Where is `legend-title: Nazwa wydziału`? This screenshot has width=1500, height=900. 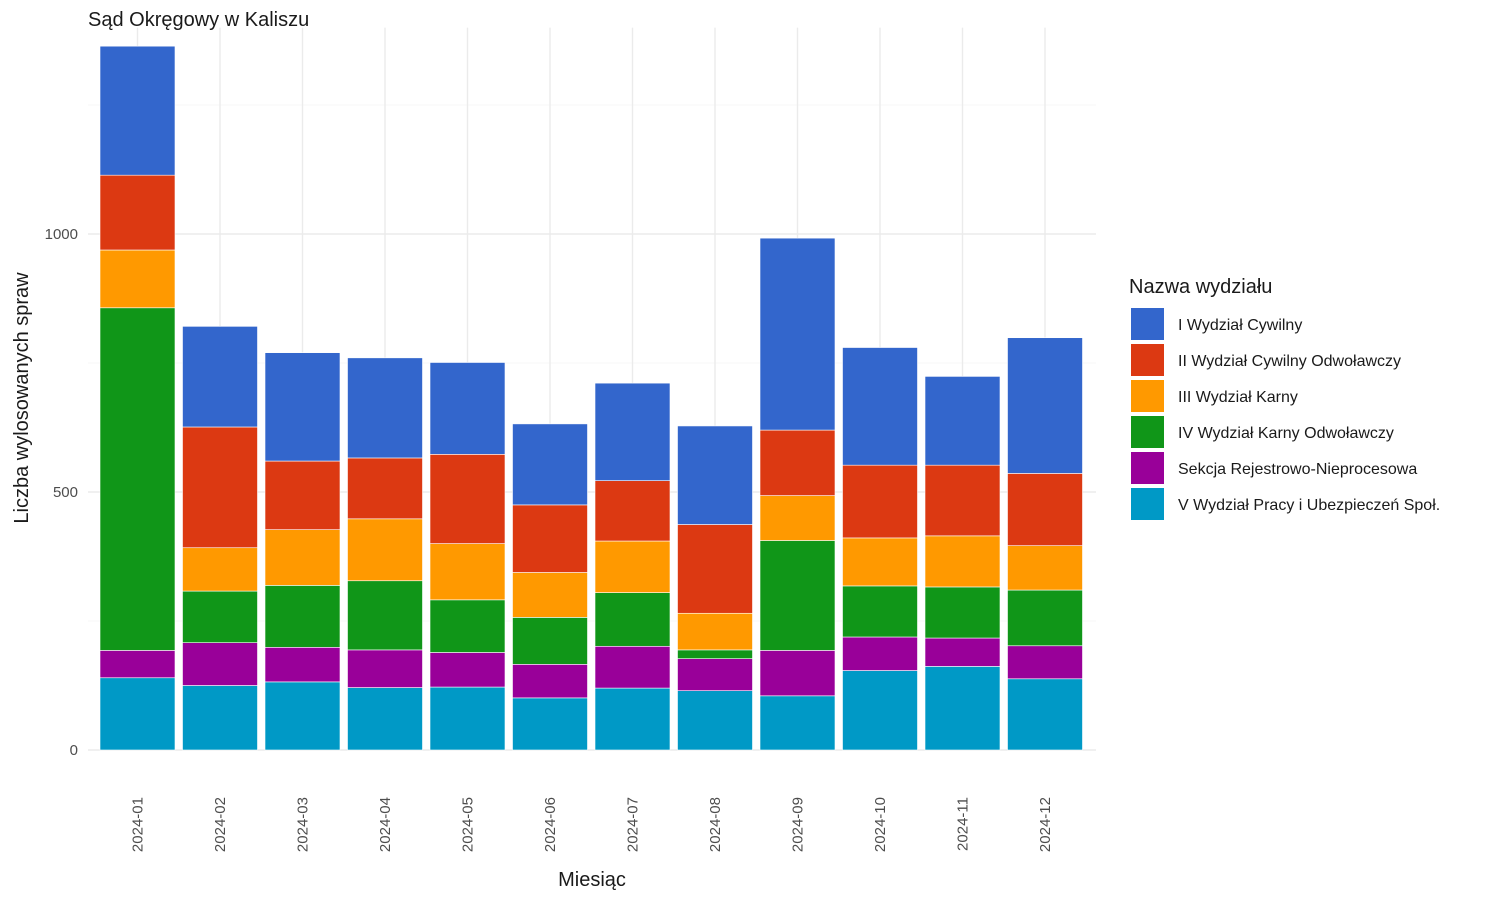 legend-title: Nazwa wydziału is located at coordinates (1200, 287).